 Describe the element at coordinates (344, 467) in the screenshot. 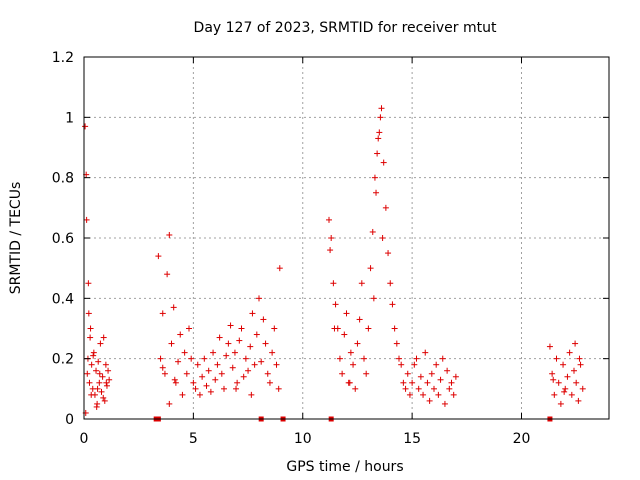

I see `x-axis-label: GPS time / hours` at that location.